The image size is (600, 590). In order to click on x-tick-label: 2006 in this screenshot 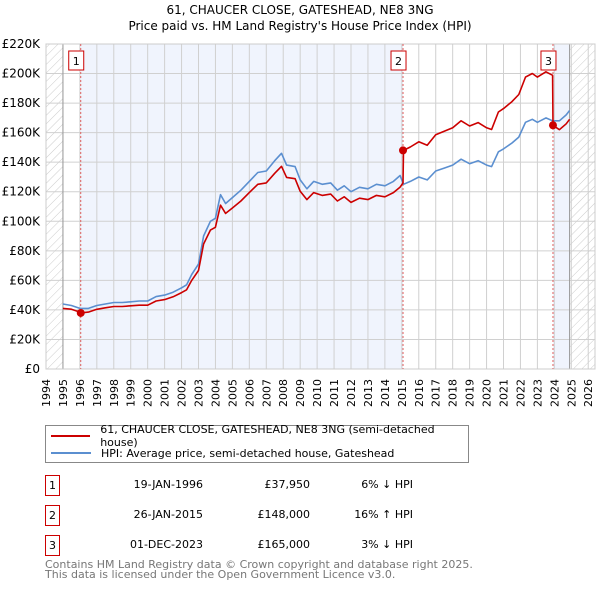, I will do `click(249, 393)`.